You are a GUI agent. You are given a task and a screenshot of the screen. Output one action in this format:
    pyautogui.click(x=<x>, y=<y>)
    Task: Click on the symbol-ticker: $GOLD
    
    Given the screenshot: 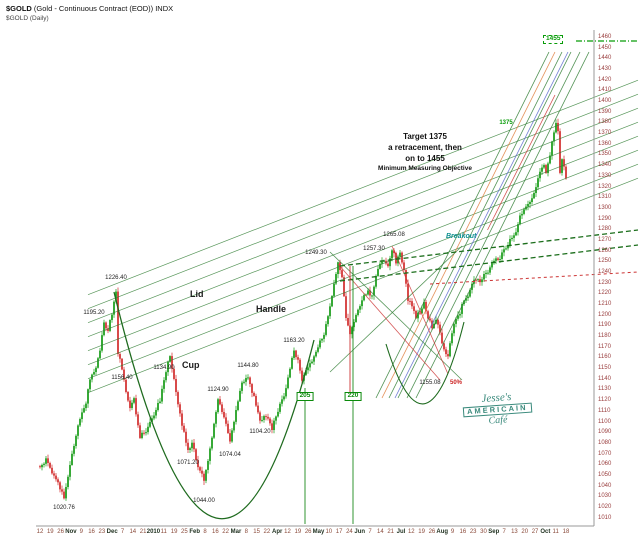 What is the action you would take?
    pyautogui.click(x=19, y=8)
    